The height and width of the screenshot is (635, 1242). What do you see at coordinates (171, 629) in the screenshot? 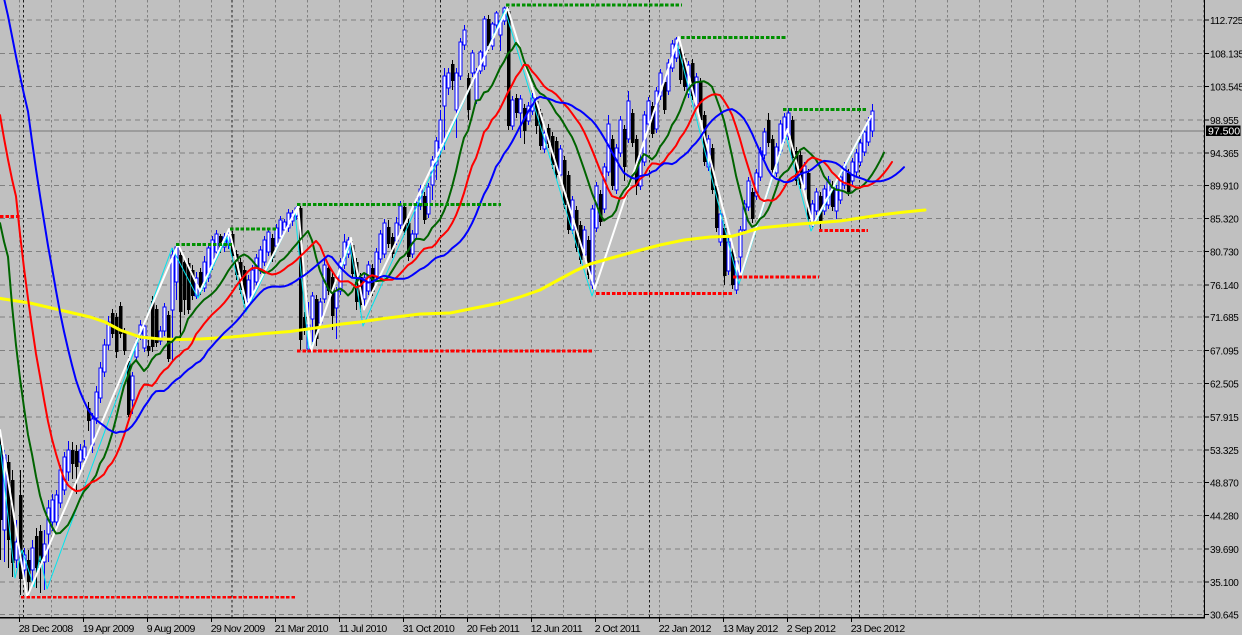
I see `svg-text: 9 Aug 2009` at bounding box center [171, 629].